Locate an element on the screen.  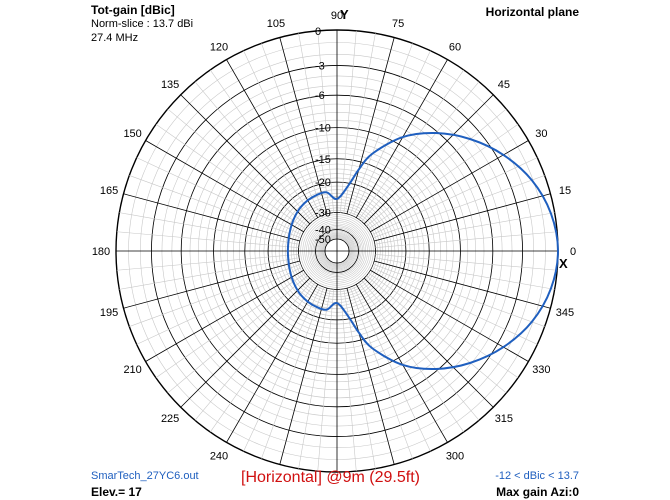
angle-tick-label: 90 is located at coordinates (337, 16).